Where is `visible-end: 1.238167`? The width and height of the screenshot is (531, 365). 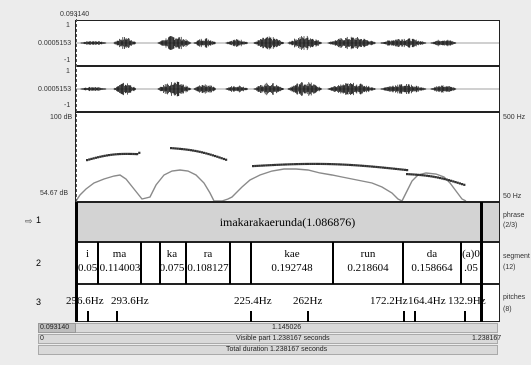
visible-end: 1.238167 is located at coordinates (487, 338).